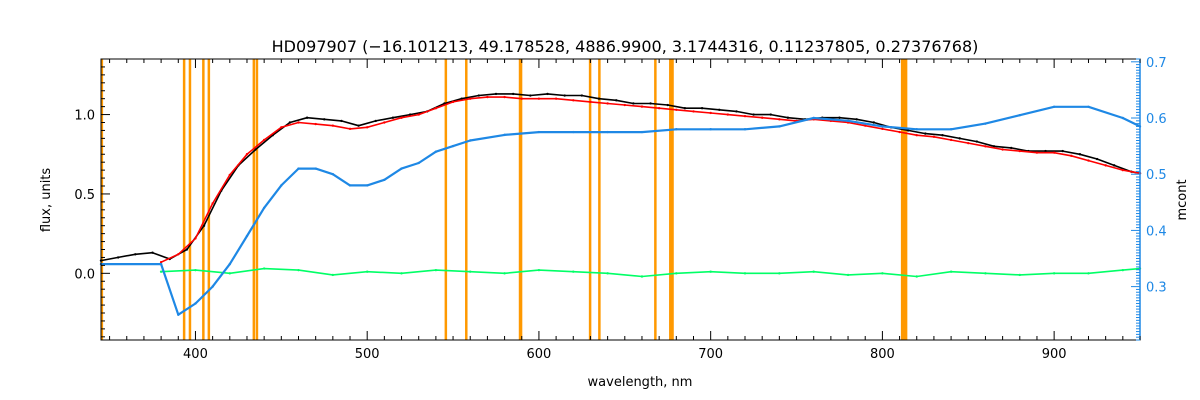 The height and width of the screenshot is (400, 1200). What do you see at coordinates (1156, 231) in the screenshot?
I see `y2-tick-label-1: 0.4` at bounding box center [1156, 231].